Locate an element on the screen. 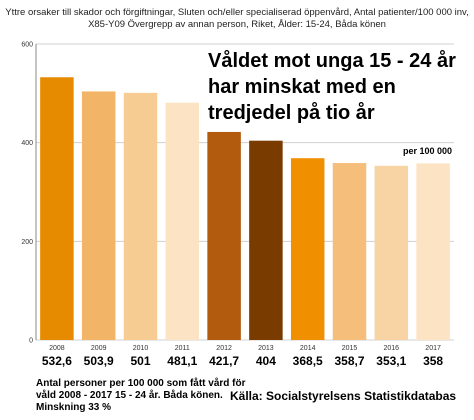  value-label: 421,7 is located at coordinates (224, 361).